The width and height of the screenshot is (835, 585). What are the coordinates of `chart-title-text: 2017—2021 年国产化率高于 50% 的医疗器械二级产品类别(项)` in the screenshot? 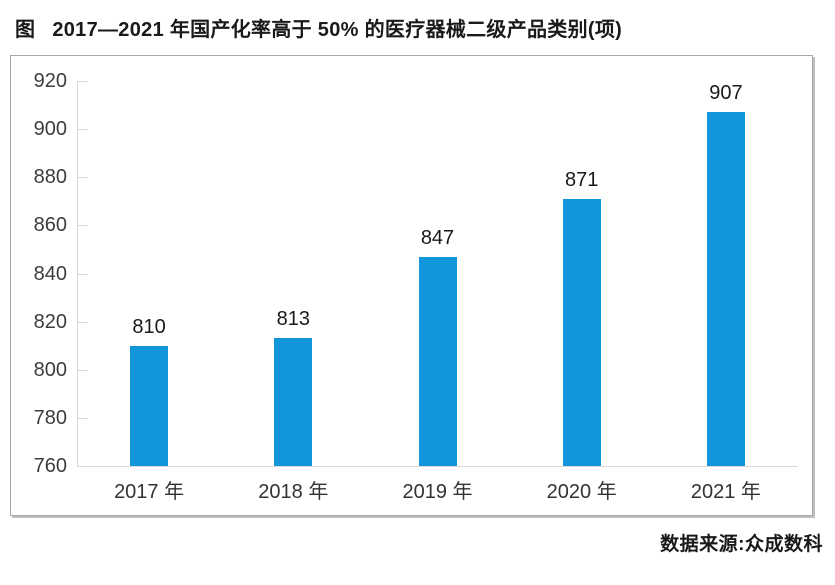 It's located at (337, 30).